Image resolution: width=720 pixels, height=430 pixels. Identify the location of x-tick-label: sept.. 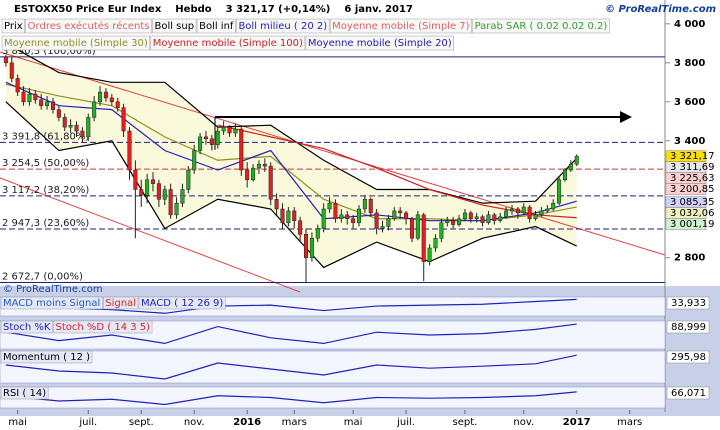
(141, 422).